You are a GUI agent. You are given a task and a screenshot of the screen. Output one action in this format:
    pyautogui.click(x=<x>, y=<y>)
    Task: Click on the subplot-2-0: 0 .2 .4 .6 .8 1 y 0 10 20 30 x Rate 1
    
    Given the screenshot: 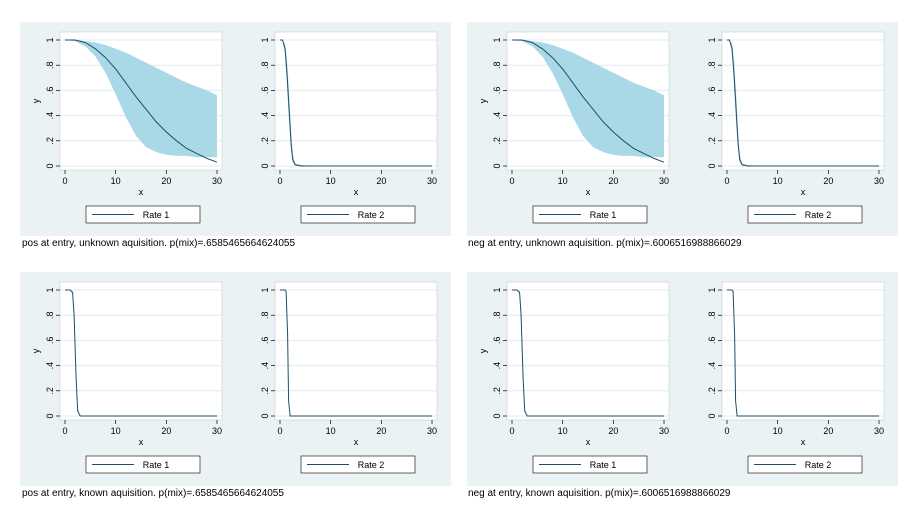 What is the action you would take?
    pyautogui.click(x=127, y=377)
    